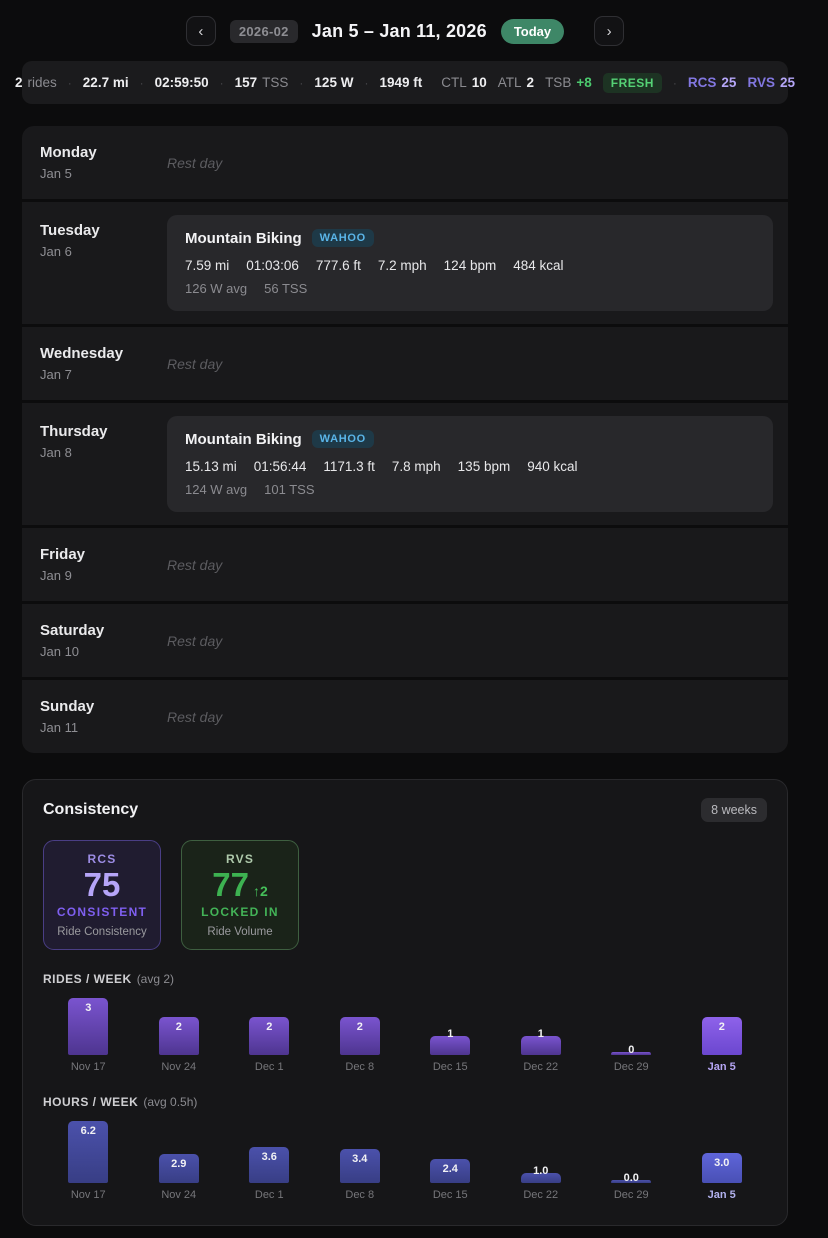 Image resolution: width=828 pixels, height=1238 pixels. Describe the element at coordinates (631, 1178) in the screenshot. I see `bar: 0.0` at that location.